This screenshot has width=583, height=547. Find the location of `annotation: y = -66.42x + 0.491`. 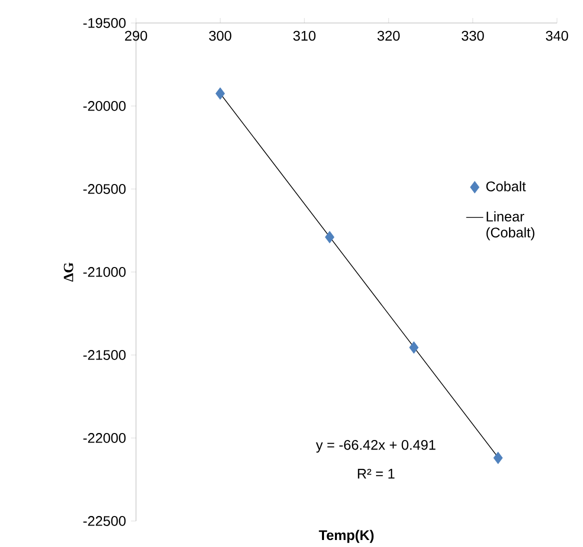

annotation: y = -66.42x + 0.491 is located at coordinates (376, 446).